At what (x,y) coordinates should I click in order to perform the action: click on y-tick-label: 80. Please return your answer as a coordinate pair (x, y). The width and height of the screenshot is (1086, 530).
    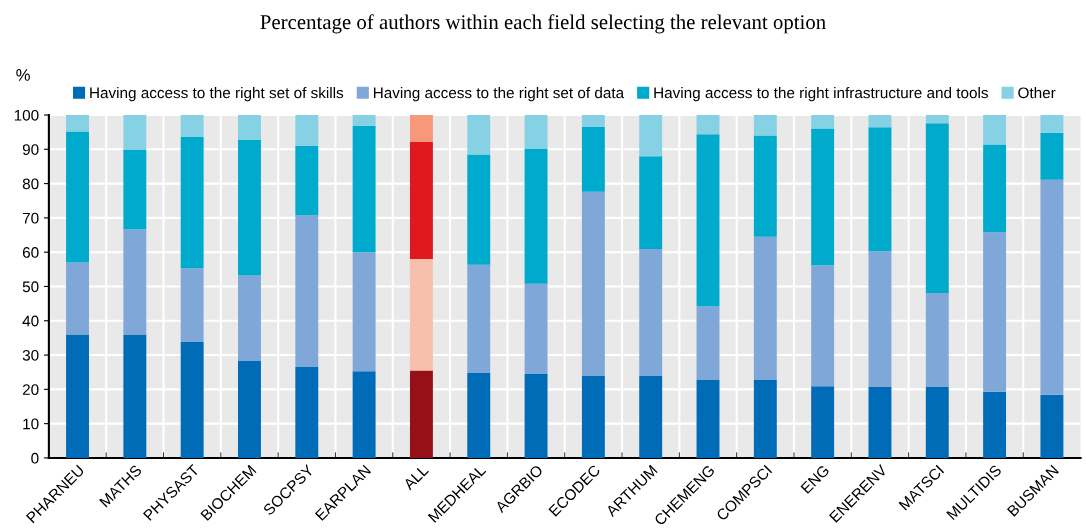
    Looking at the image, I should click on (30, 184).